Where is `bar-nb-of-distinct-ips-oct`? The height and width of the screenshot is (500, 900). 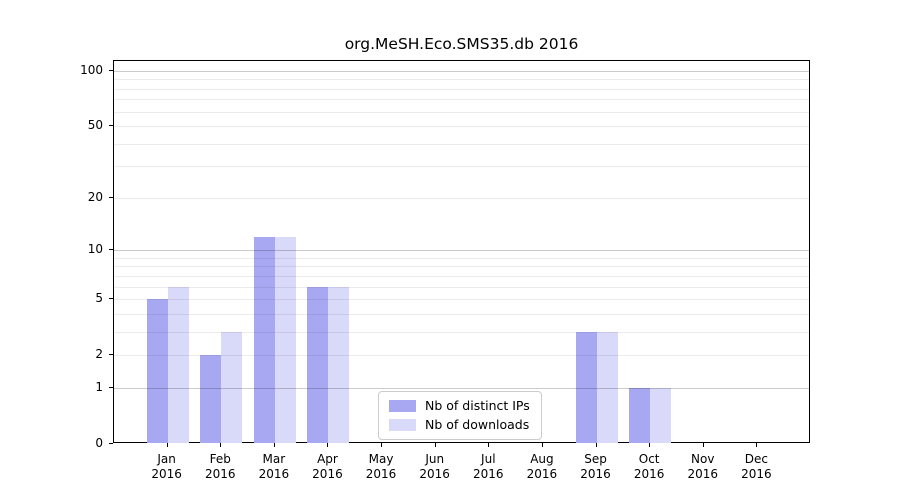
bar-nb-of-distinct-ips-oct is located at coordinates (640, 415).